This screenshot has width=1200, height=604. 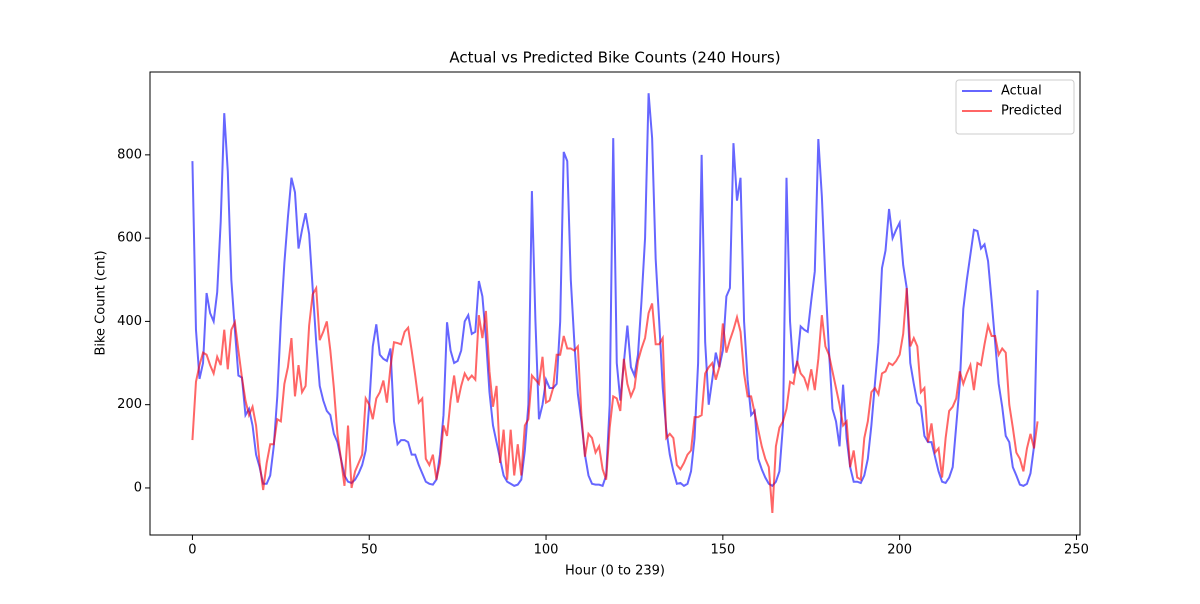 I want to click on x-tick-label: 50, so click(x=369, y=550).